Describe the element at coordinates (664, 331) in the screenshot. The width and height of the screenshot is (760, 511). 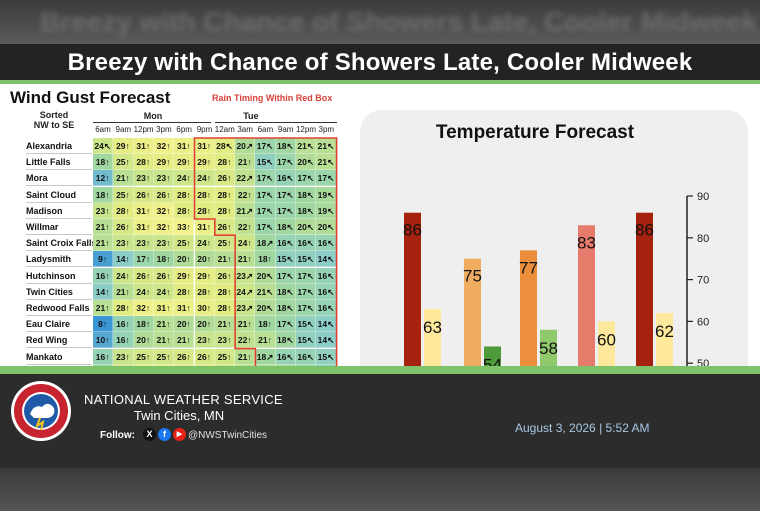
I see `low-temp-label: 62` at that location.